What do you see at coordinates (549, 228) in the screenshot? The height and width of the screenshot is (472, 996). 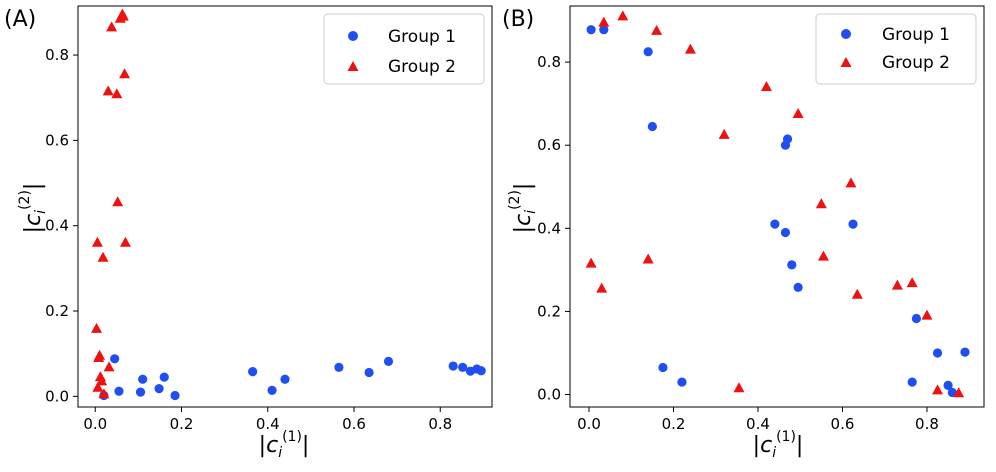 I see `panel-b-ytick-label: 0.4` at bounding box center [549, 228].